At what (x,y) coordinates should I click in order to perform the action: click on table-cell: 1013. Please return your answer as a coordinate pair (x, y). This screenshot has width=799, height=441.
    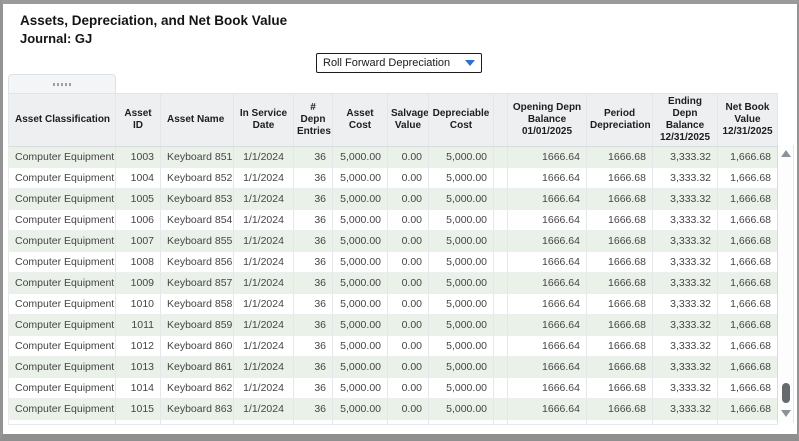
    Looking at the image, I should click on (138, 367).